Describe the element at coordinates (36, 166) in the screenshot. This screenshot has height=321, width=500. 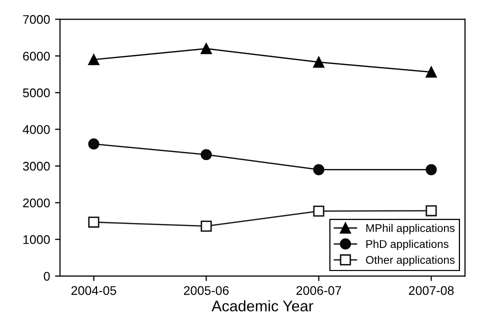
I see `y-tick-label: 3000` at that location.